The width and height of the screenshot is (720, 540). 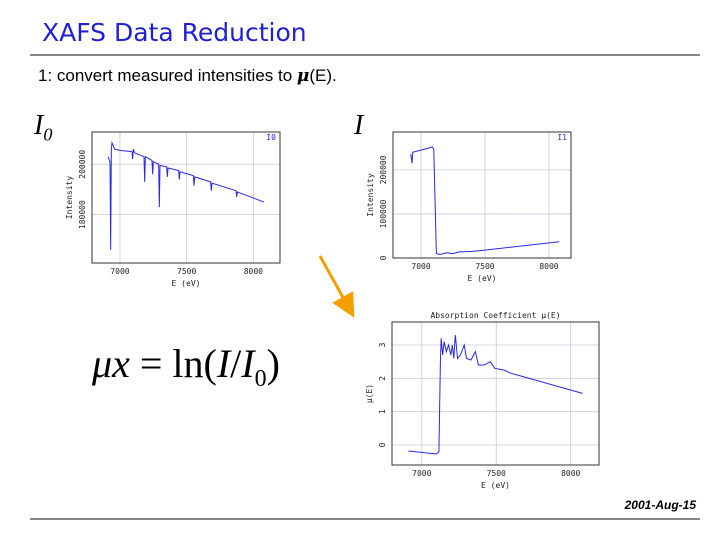 I want to click on slide-title: XAFS Data Reduction, so click(x=174, y=32).